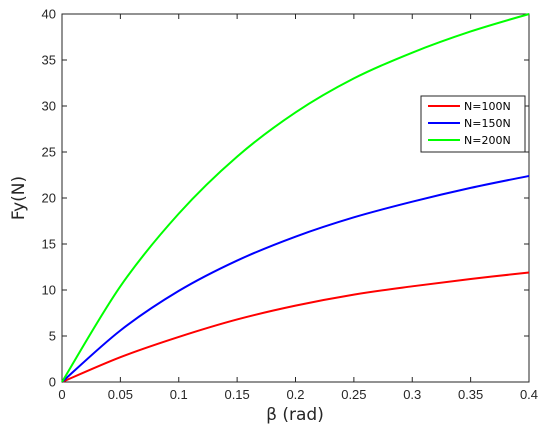 The image size is (550, 432). I want to click on y-tick-labels: 0 5 10 15 20 25 30 35 40, so click(49, 198).